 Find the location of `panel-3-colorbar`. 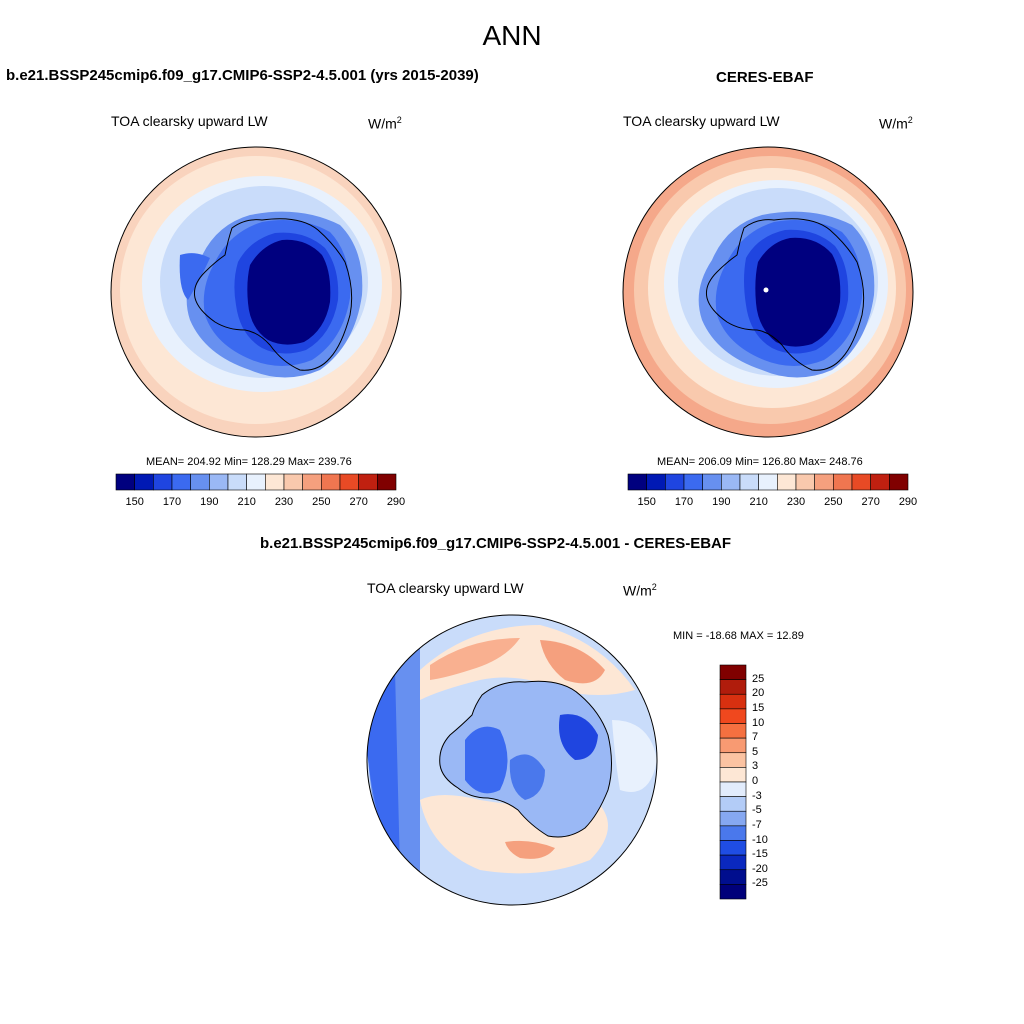

panel-3-colorbar is located at coordinates (733, 782).